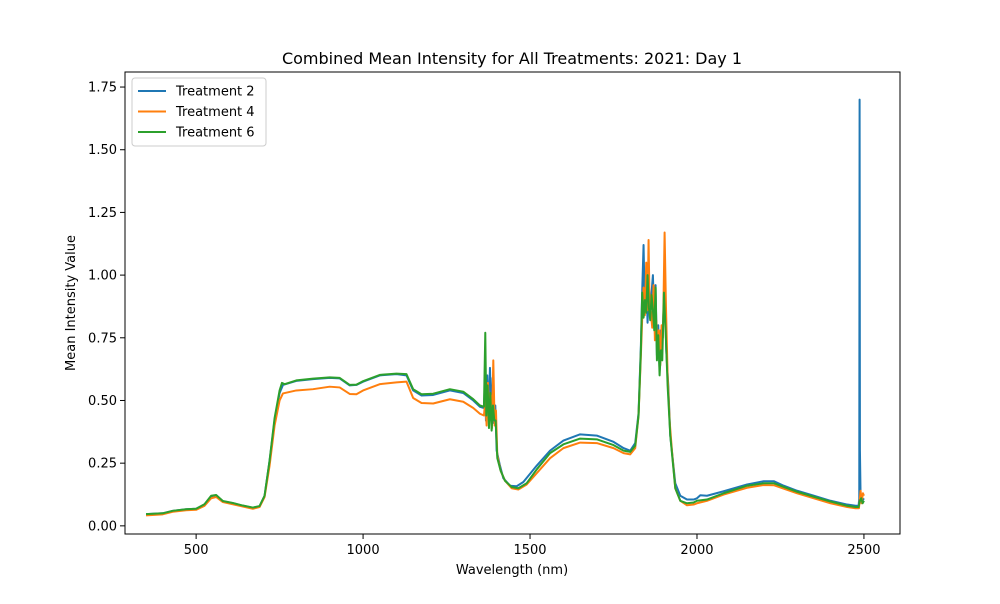  I want to click on x-axis-label: Wavelength (nm), so click(512, 570).